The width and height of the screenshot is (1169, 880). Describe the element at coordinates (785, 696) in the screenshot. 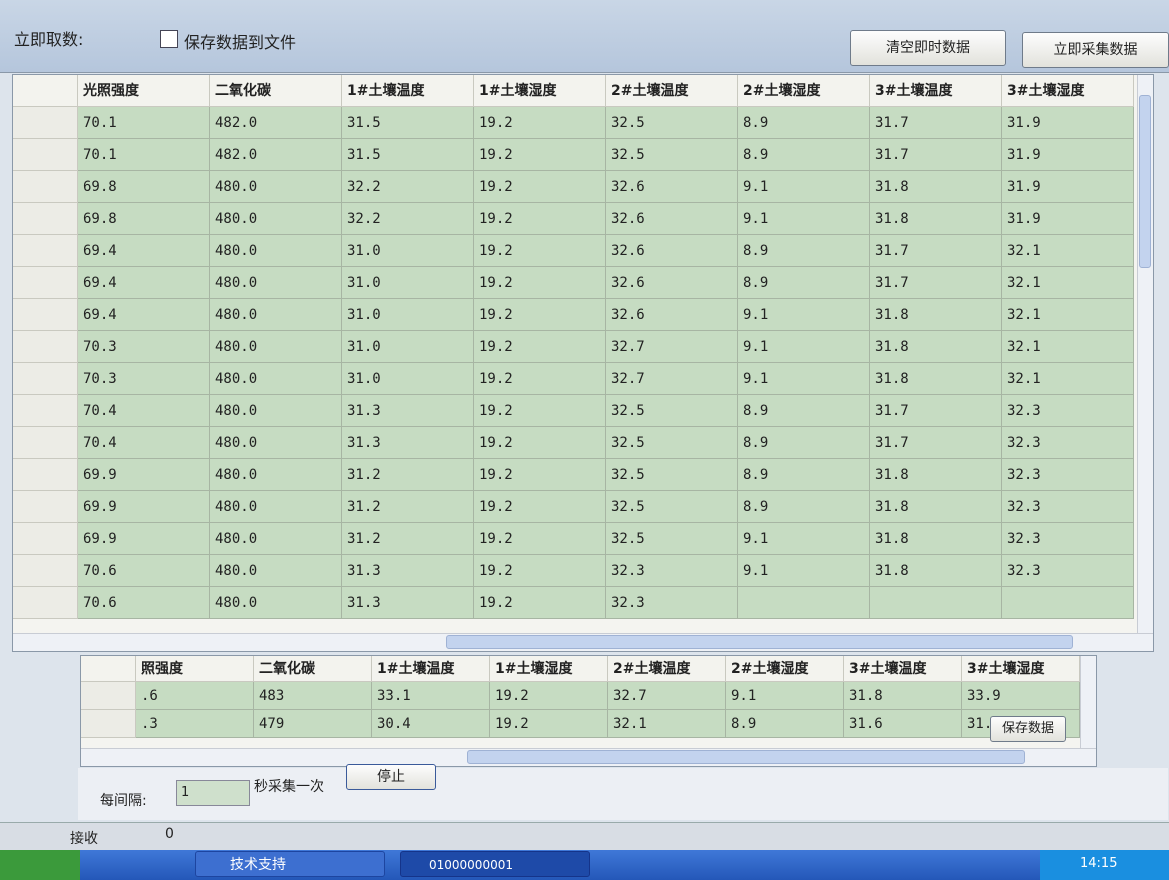

I see `data-cell: 9.1` at that location.